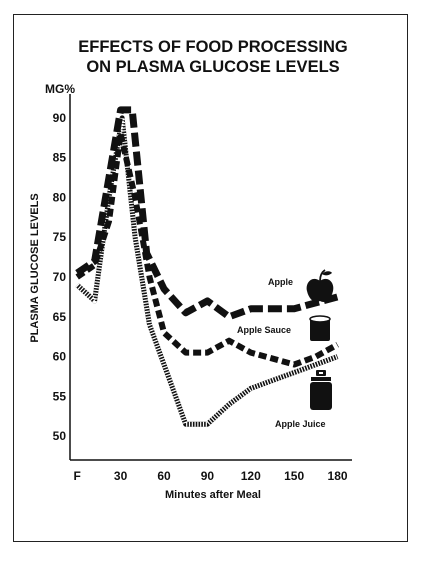 The image size is (431, 563). What do you see at coordinates (121, 476) in the screenshot?
I see `x-tick-label: 30` at bounding box center [121, 476].